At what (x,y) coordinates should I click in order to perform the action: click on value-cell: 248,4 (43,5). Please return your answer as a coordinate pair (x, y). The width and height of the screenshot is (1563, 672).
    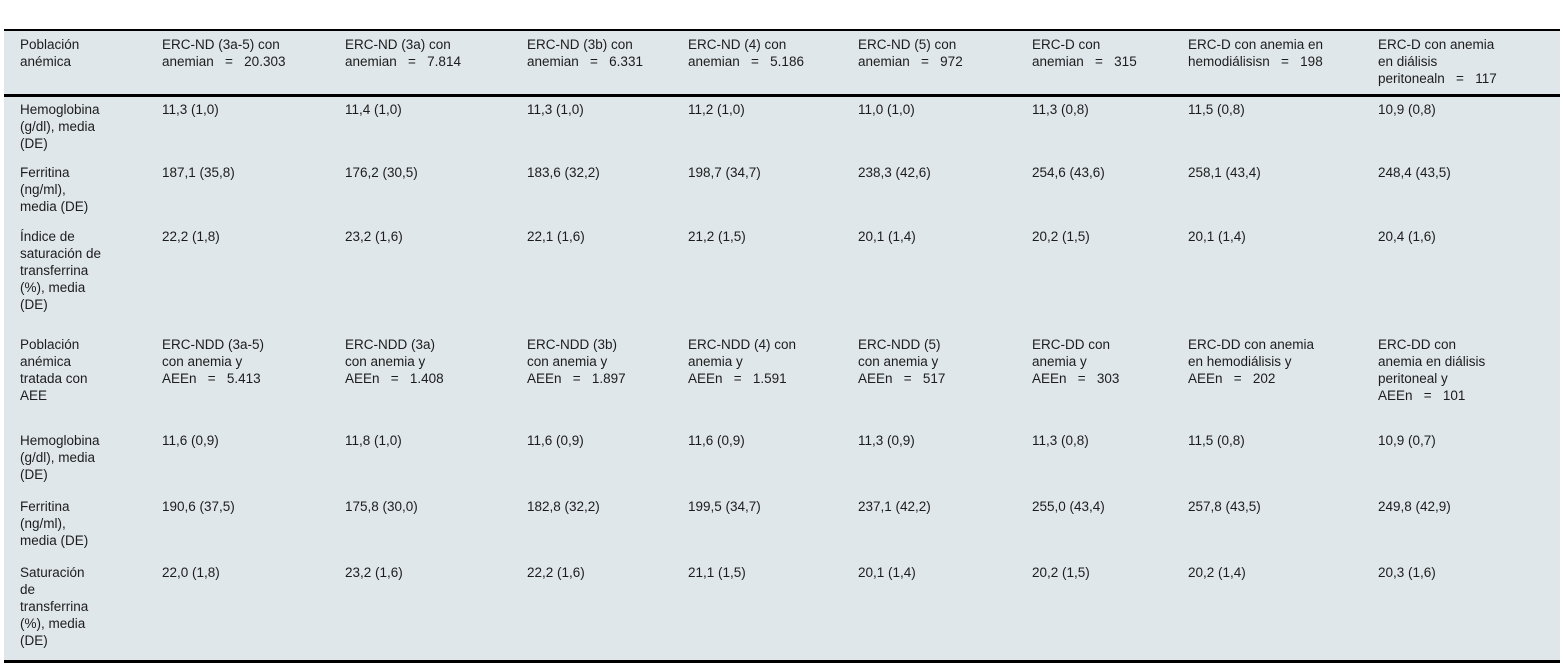
    Looking at the image, I should click on (1414, 172).